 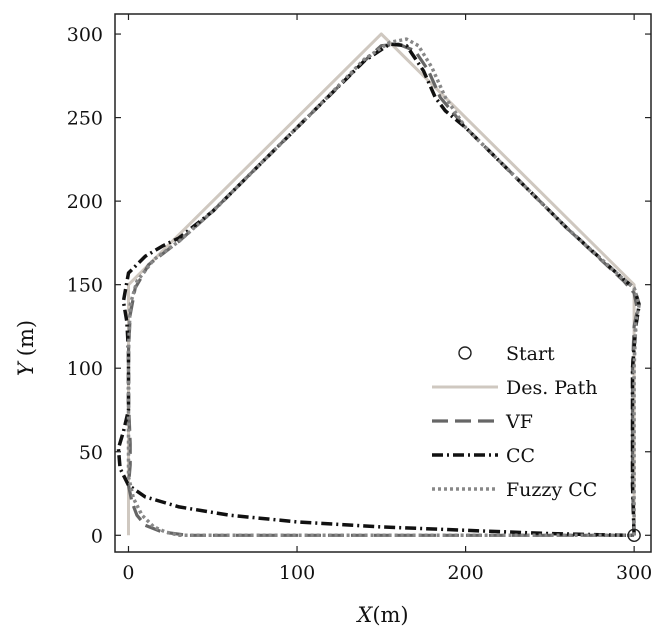 What do you see at coordinates (85, 202) in the screenshot?
I see `y-tick-label: 200` at bounding box center [85, 202].